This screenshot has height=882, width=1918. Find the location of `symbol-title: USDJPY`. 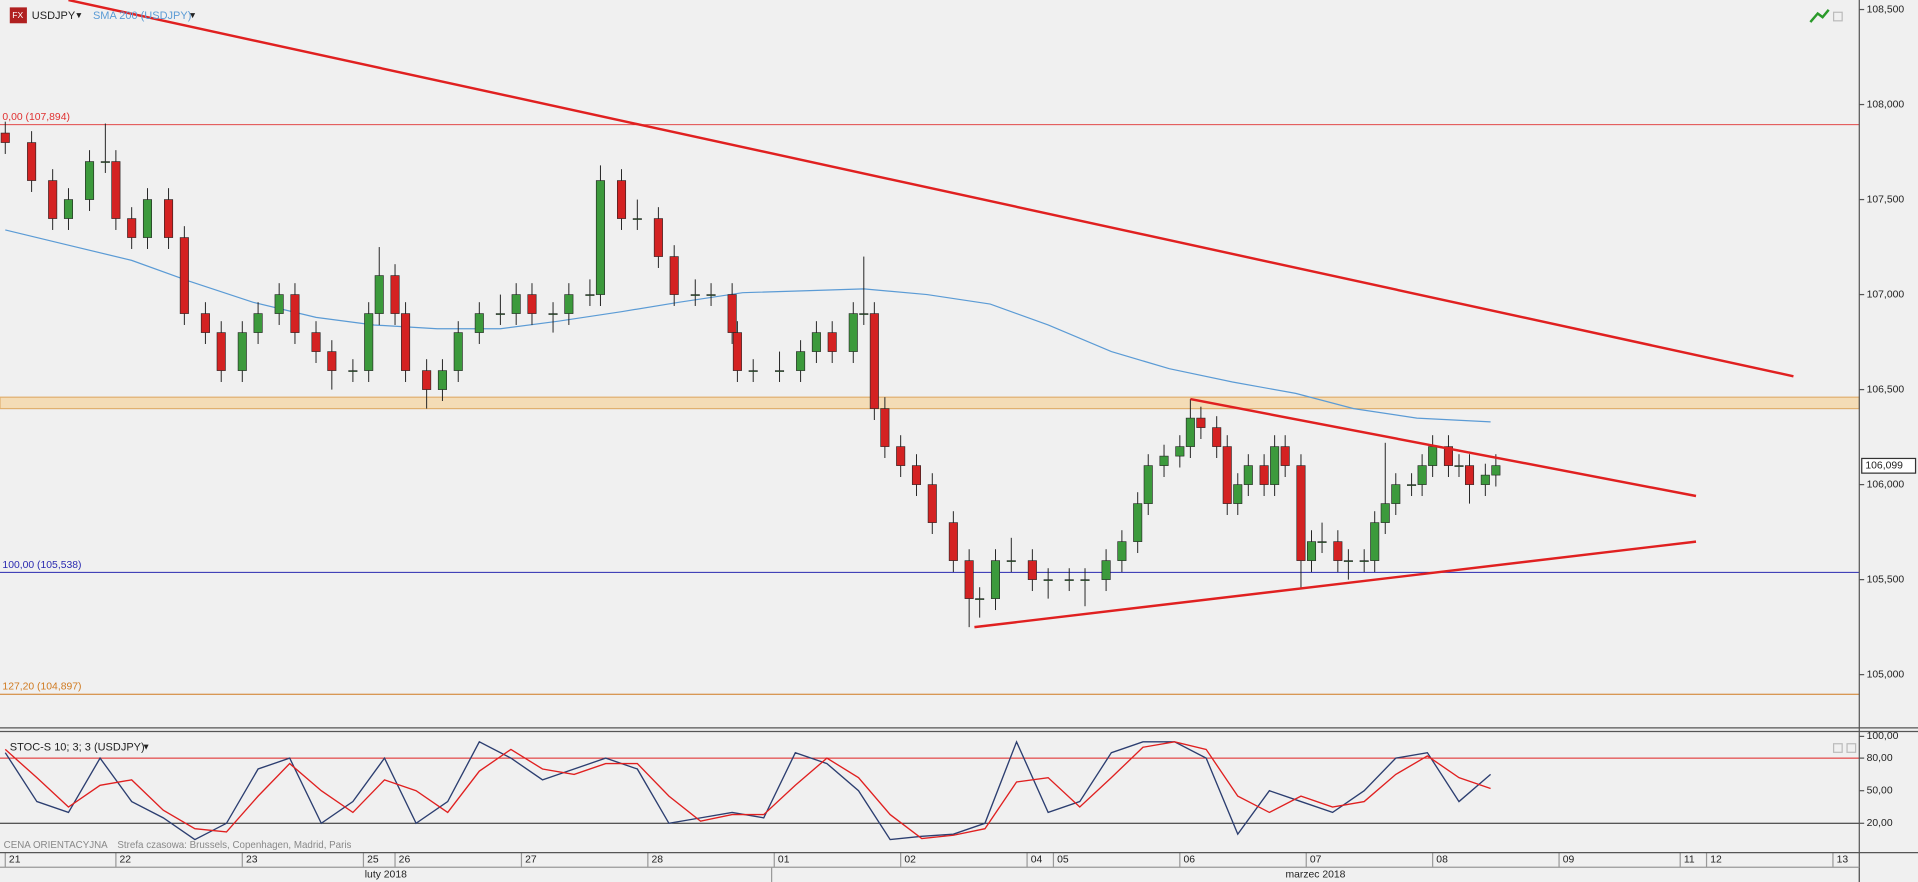

symbol-title: USDJPY is located at coordinates (54, 16).